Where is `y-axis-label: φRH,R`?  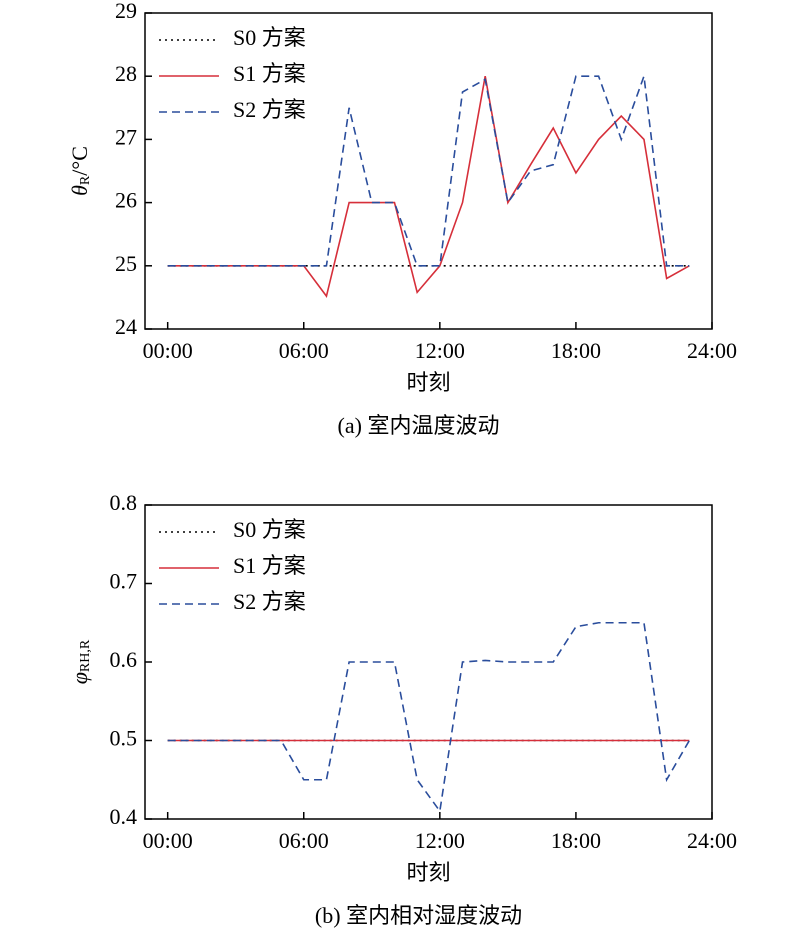
y-axis-label: φRH,R is located at coordinates (80, 661).